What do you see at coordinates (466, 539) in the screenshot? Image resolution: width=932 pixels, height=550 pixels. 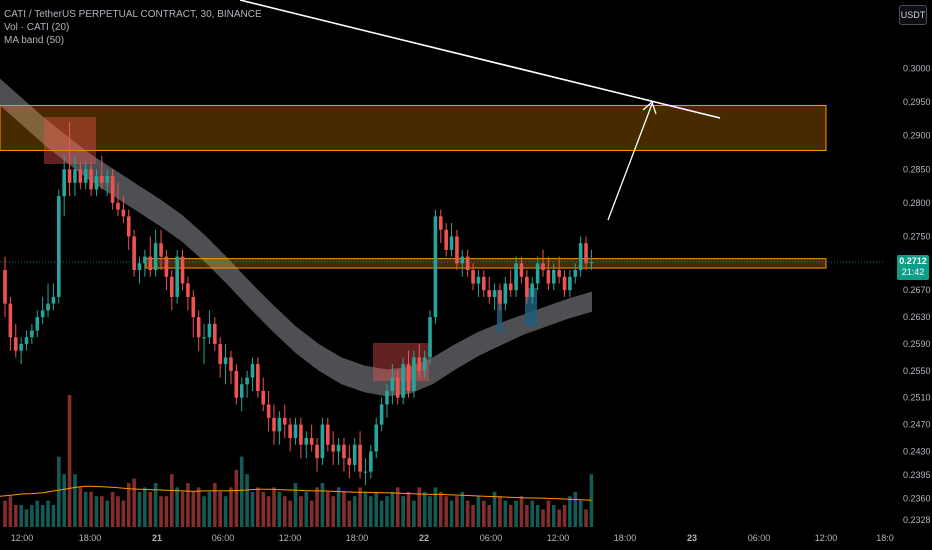 I see `time-axis-background` at bounding box center [466, 539].